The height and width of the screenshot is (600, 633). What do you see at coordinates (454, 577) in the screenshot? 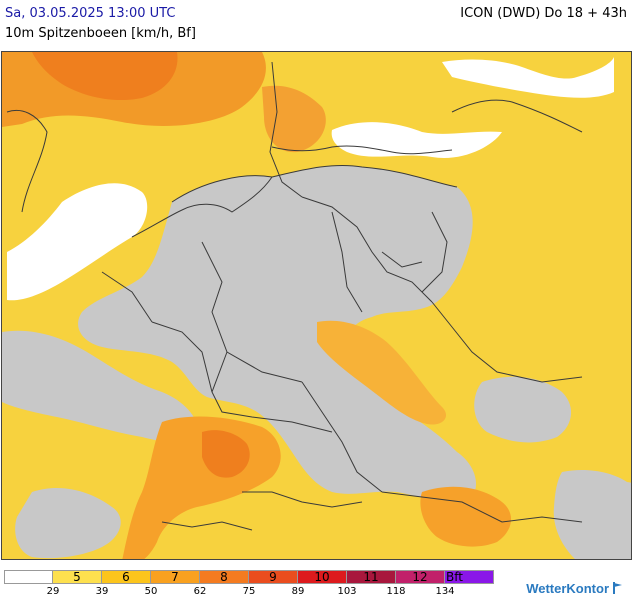
I see `legend-label: Bft` at bounding box center [454, 577].